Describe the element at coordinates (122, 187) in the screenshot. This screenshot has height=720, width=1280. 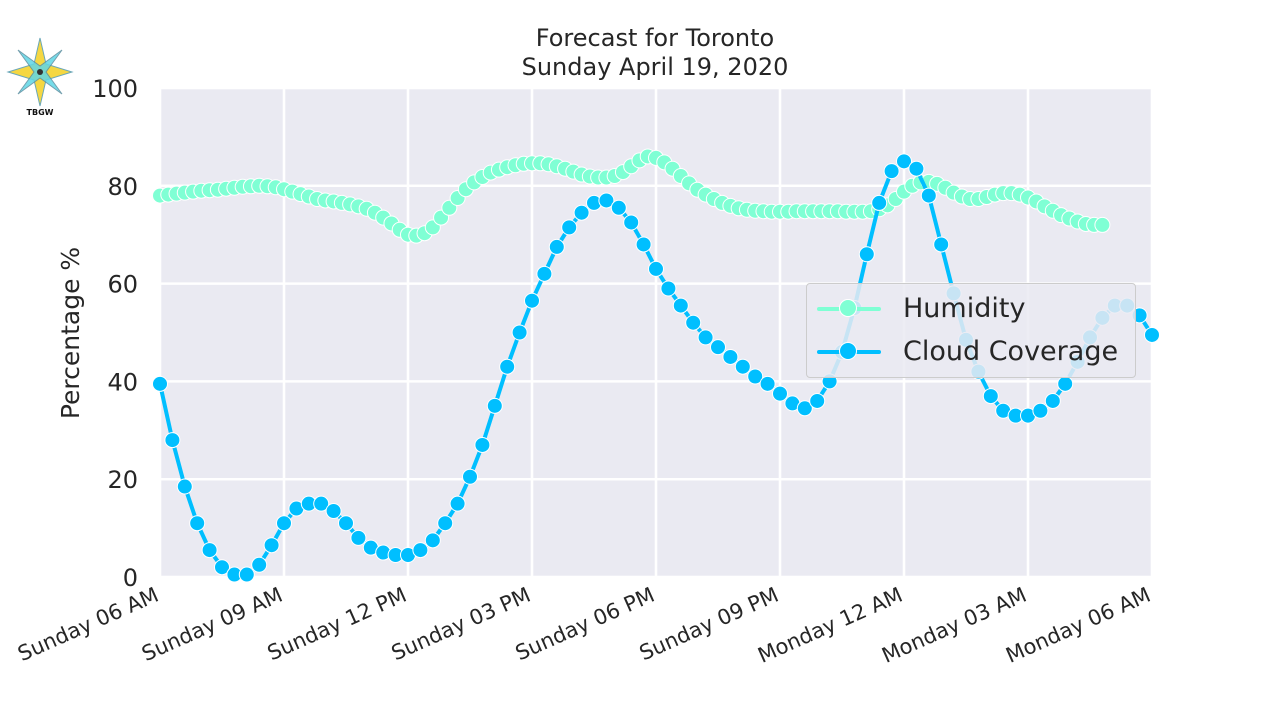
I see `y-tick-label: 80` at that location.